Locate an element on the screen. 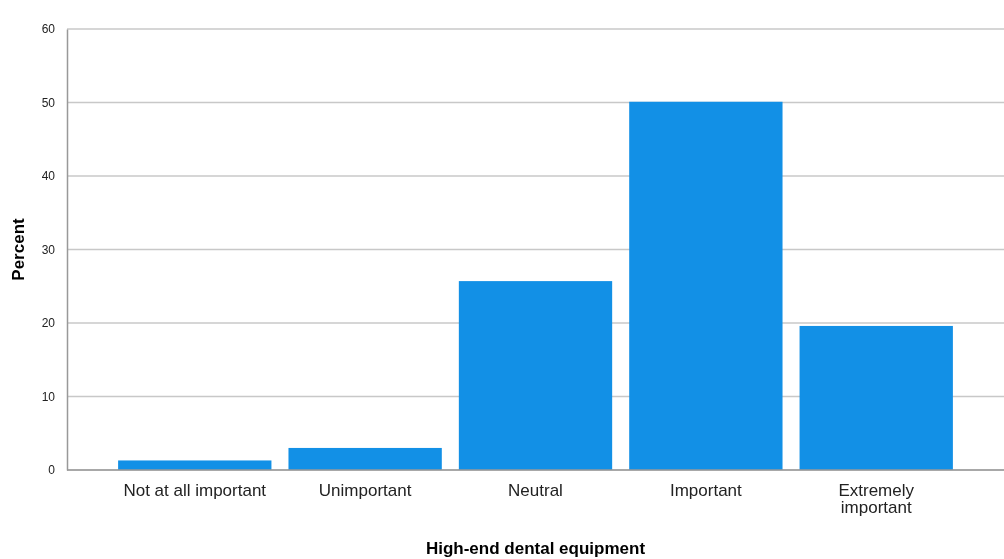 The height and width of the screenshot is (559, 1004). x-tick-label: Unimportant is located at coordinates (365, 490).